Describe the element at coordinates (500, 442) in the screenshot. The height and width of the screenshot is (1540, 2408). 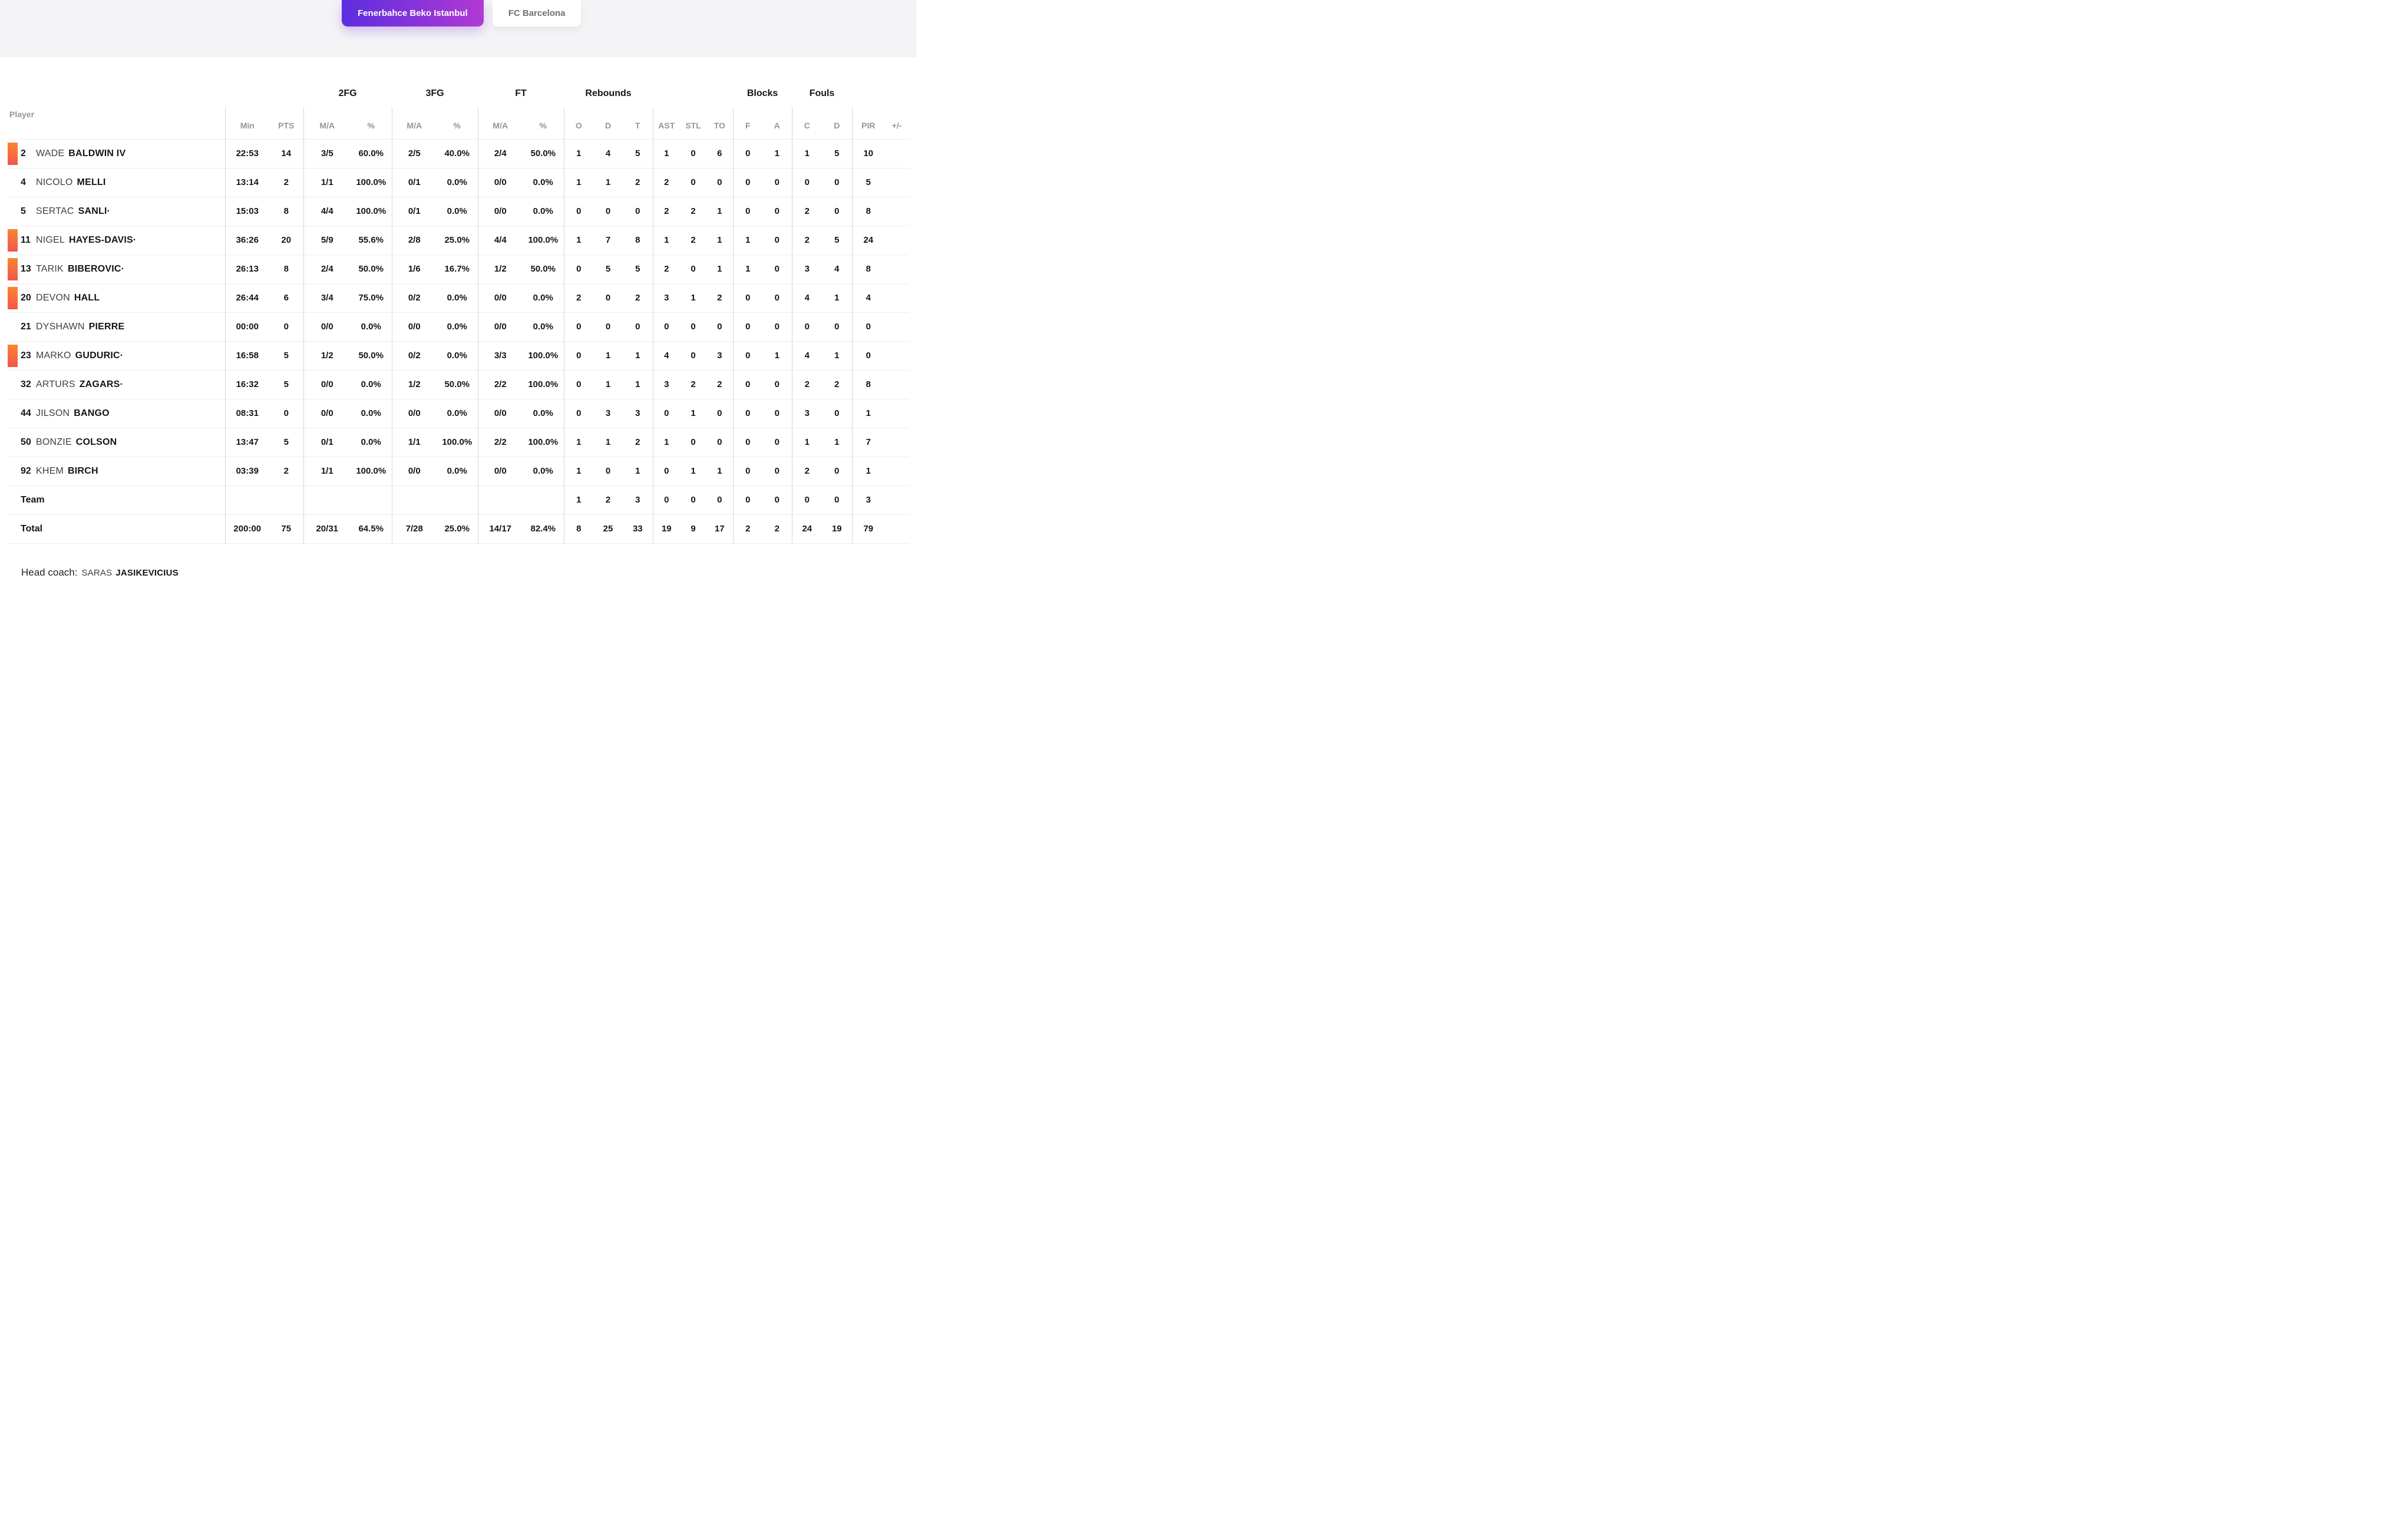
I see `stat-ft-made-attempted: 2/2` at that location.